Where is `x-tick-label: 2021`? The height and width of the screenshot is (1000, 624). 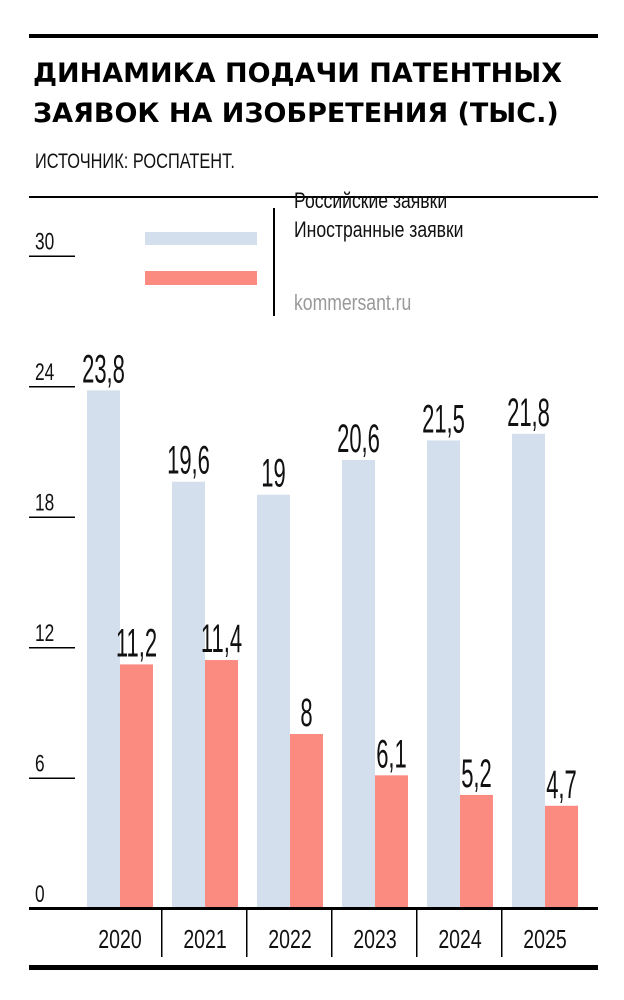 x-tick-label: 2021 is located at coordinates (204, 938).